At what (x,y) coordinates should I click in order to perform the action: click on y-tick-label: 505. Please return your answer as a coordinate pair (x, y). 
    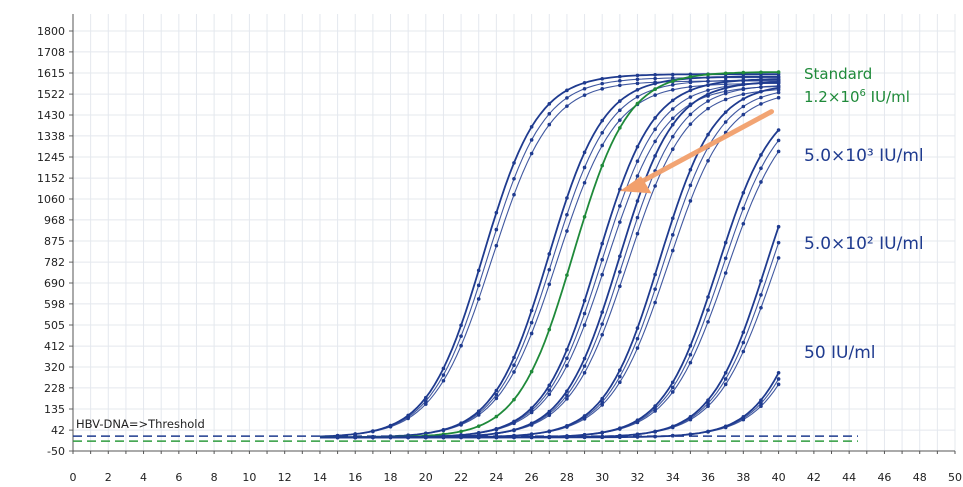
    Looking at the image, I should click on (54, 325).